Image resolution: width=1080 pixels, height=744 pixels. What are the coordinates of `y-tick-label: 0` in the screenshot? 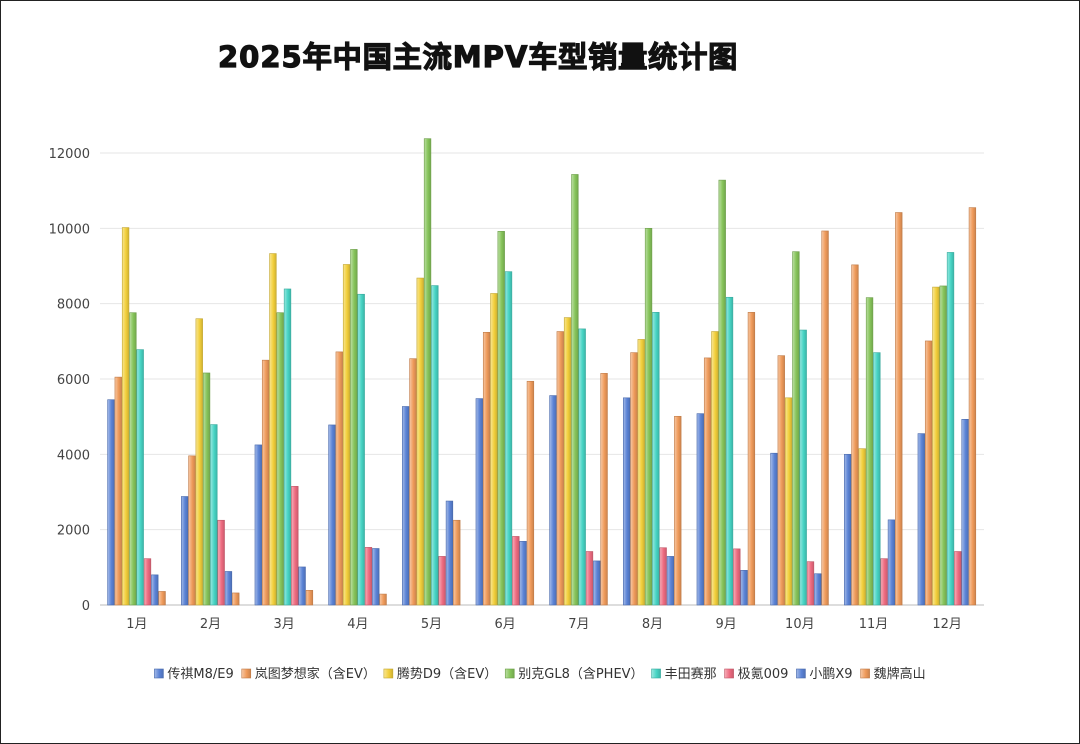 It's located at (86, 606).